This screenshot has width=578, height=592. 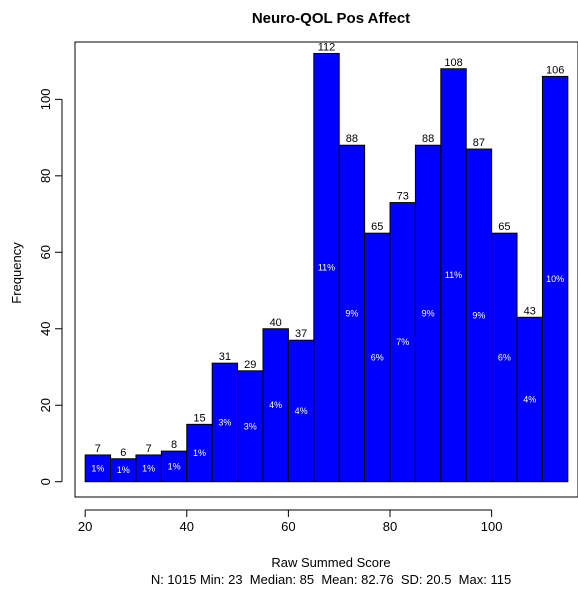 I want to click on bar-percent-label: 7%, so click(x=402, y=342).